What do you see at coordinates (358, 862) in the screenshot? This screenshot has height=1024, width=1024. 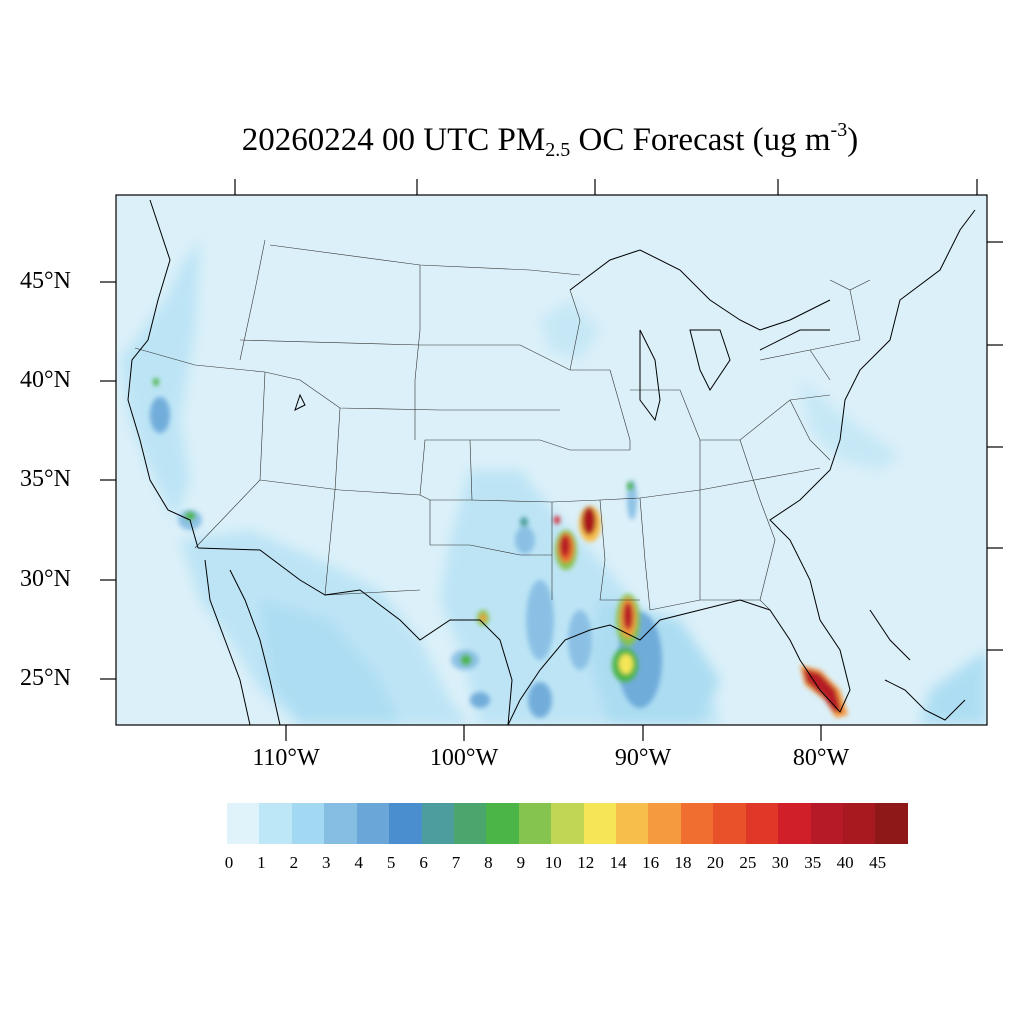 I see `colorbar-label-4: 4` at bounding box center [358, 862].